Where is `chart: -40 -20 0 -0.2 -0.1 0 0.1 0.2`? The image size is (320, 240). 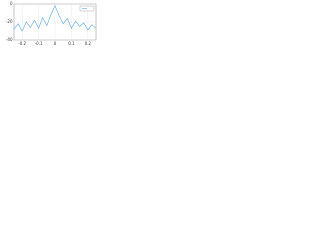 chart: -40 -20 0 -0.2 -0.1 0 0.1 0.2 is located at coordinates (51, 23).